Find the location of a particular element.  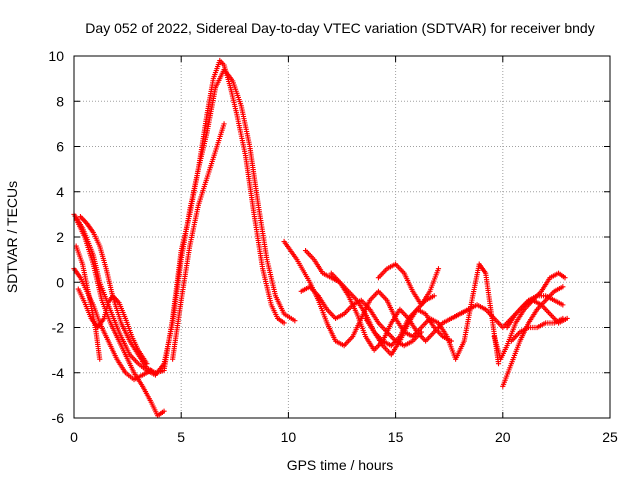

y-tick-label: -4 is located at coordinates (58, 373).